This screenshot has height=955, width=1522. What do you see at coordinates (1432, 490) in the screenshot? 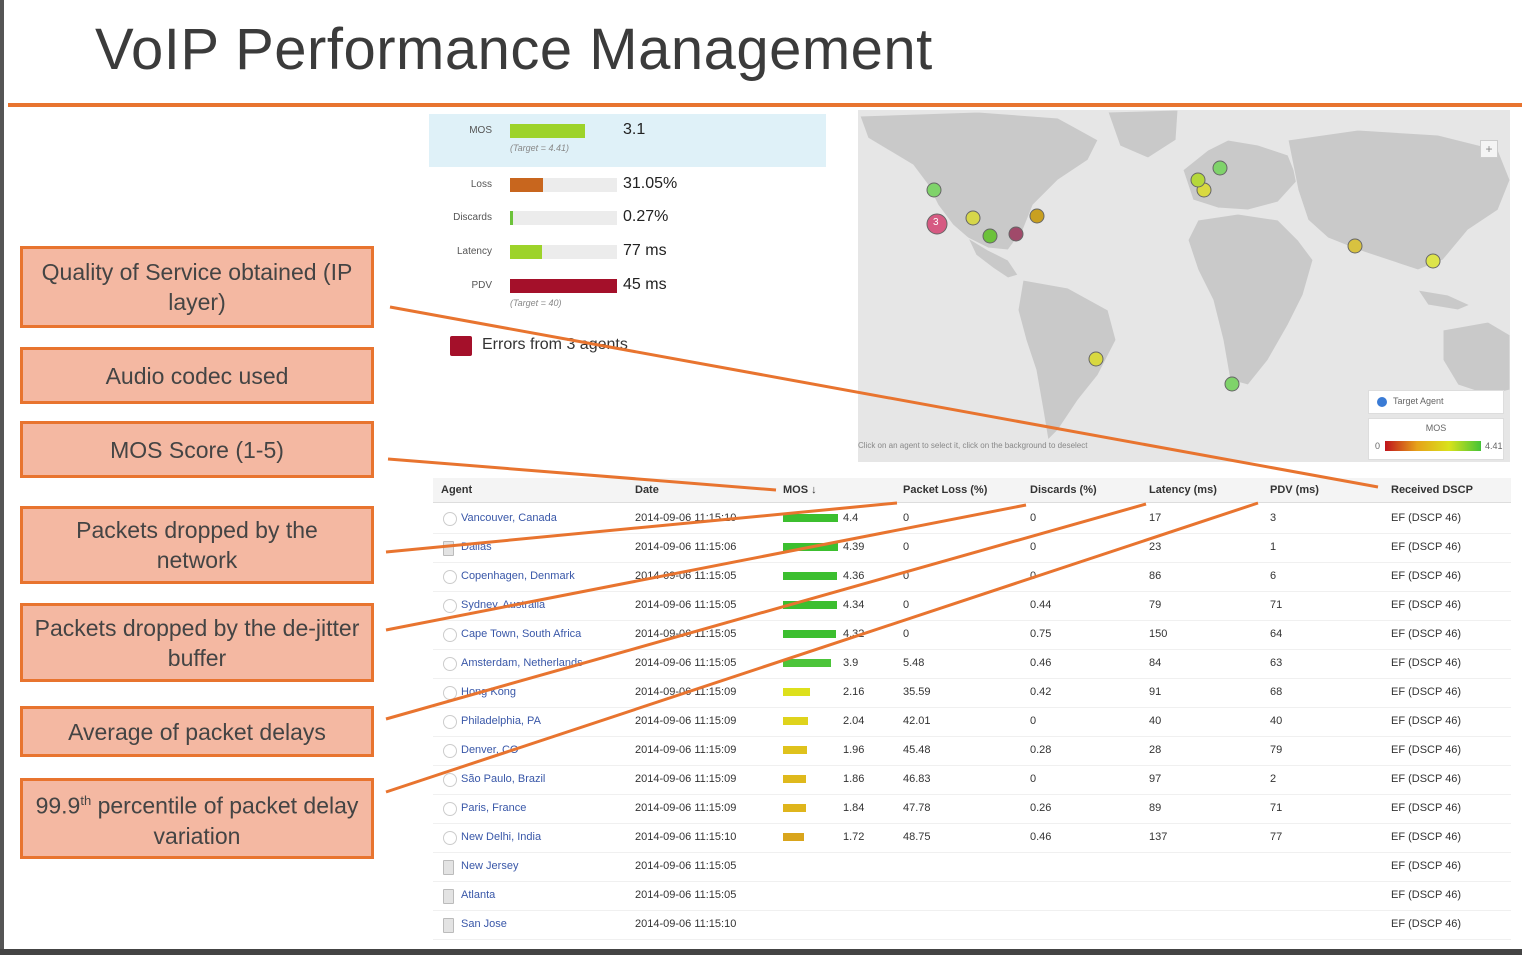
I see `col-dscp: Received DSCP` at bounding box center [1432, 490].